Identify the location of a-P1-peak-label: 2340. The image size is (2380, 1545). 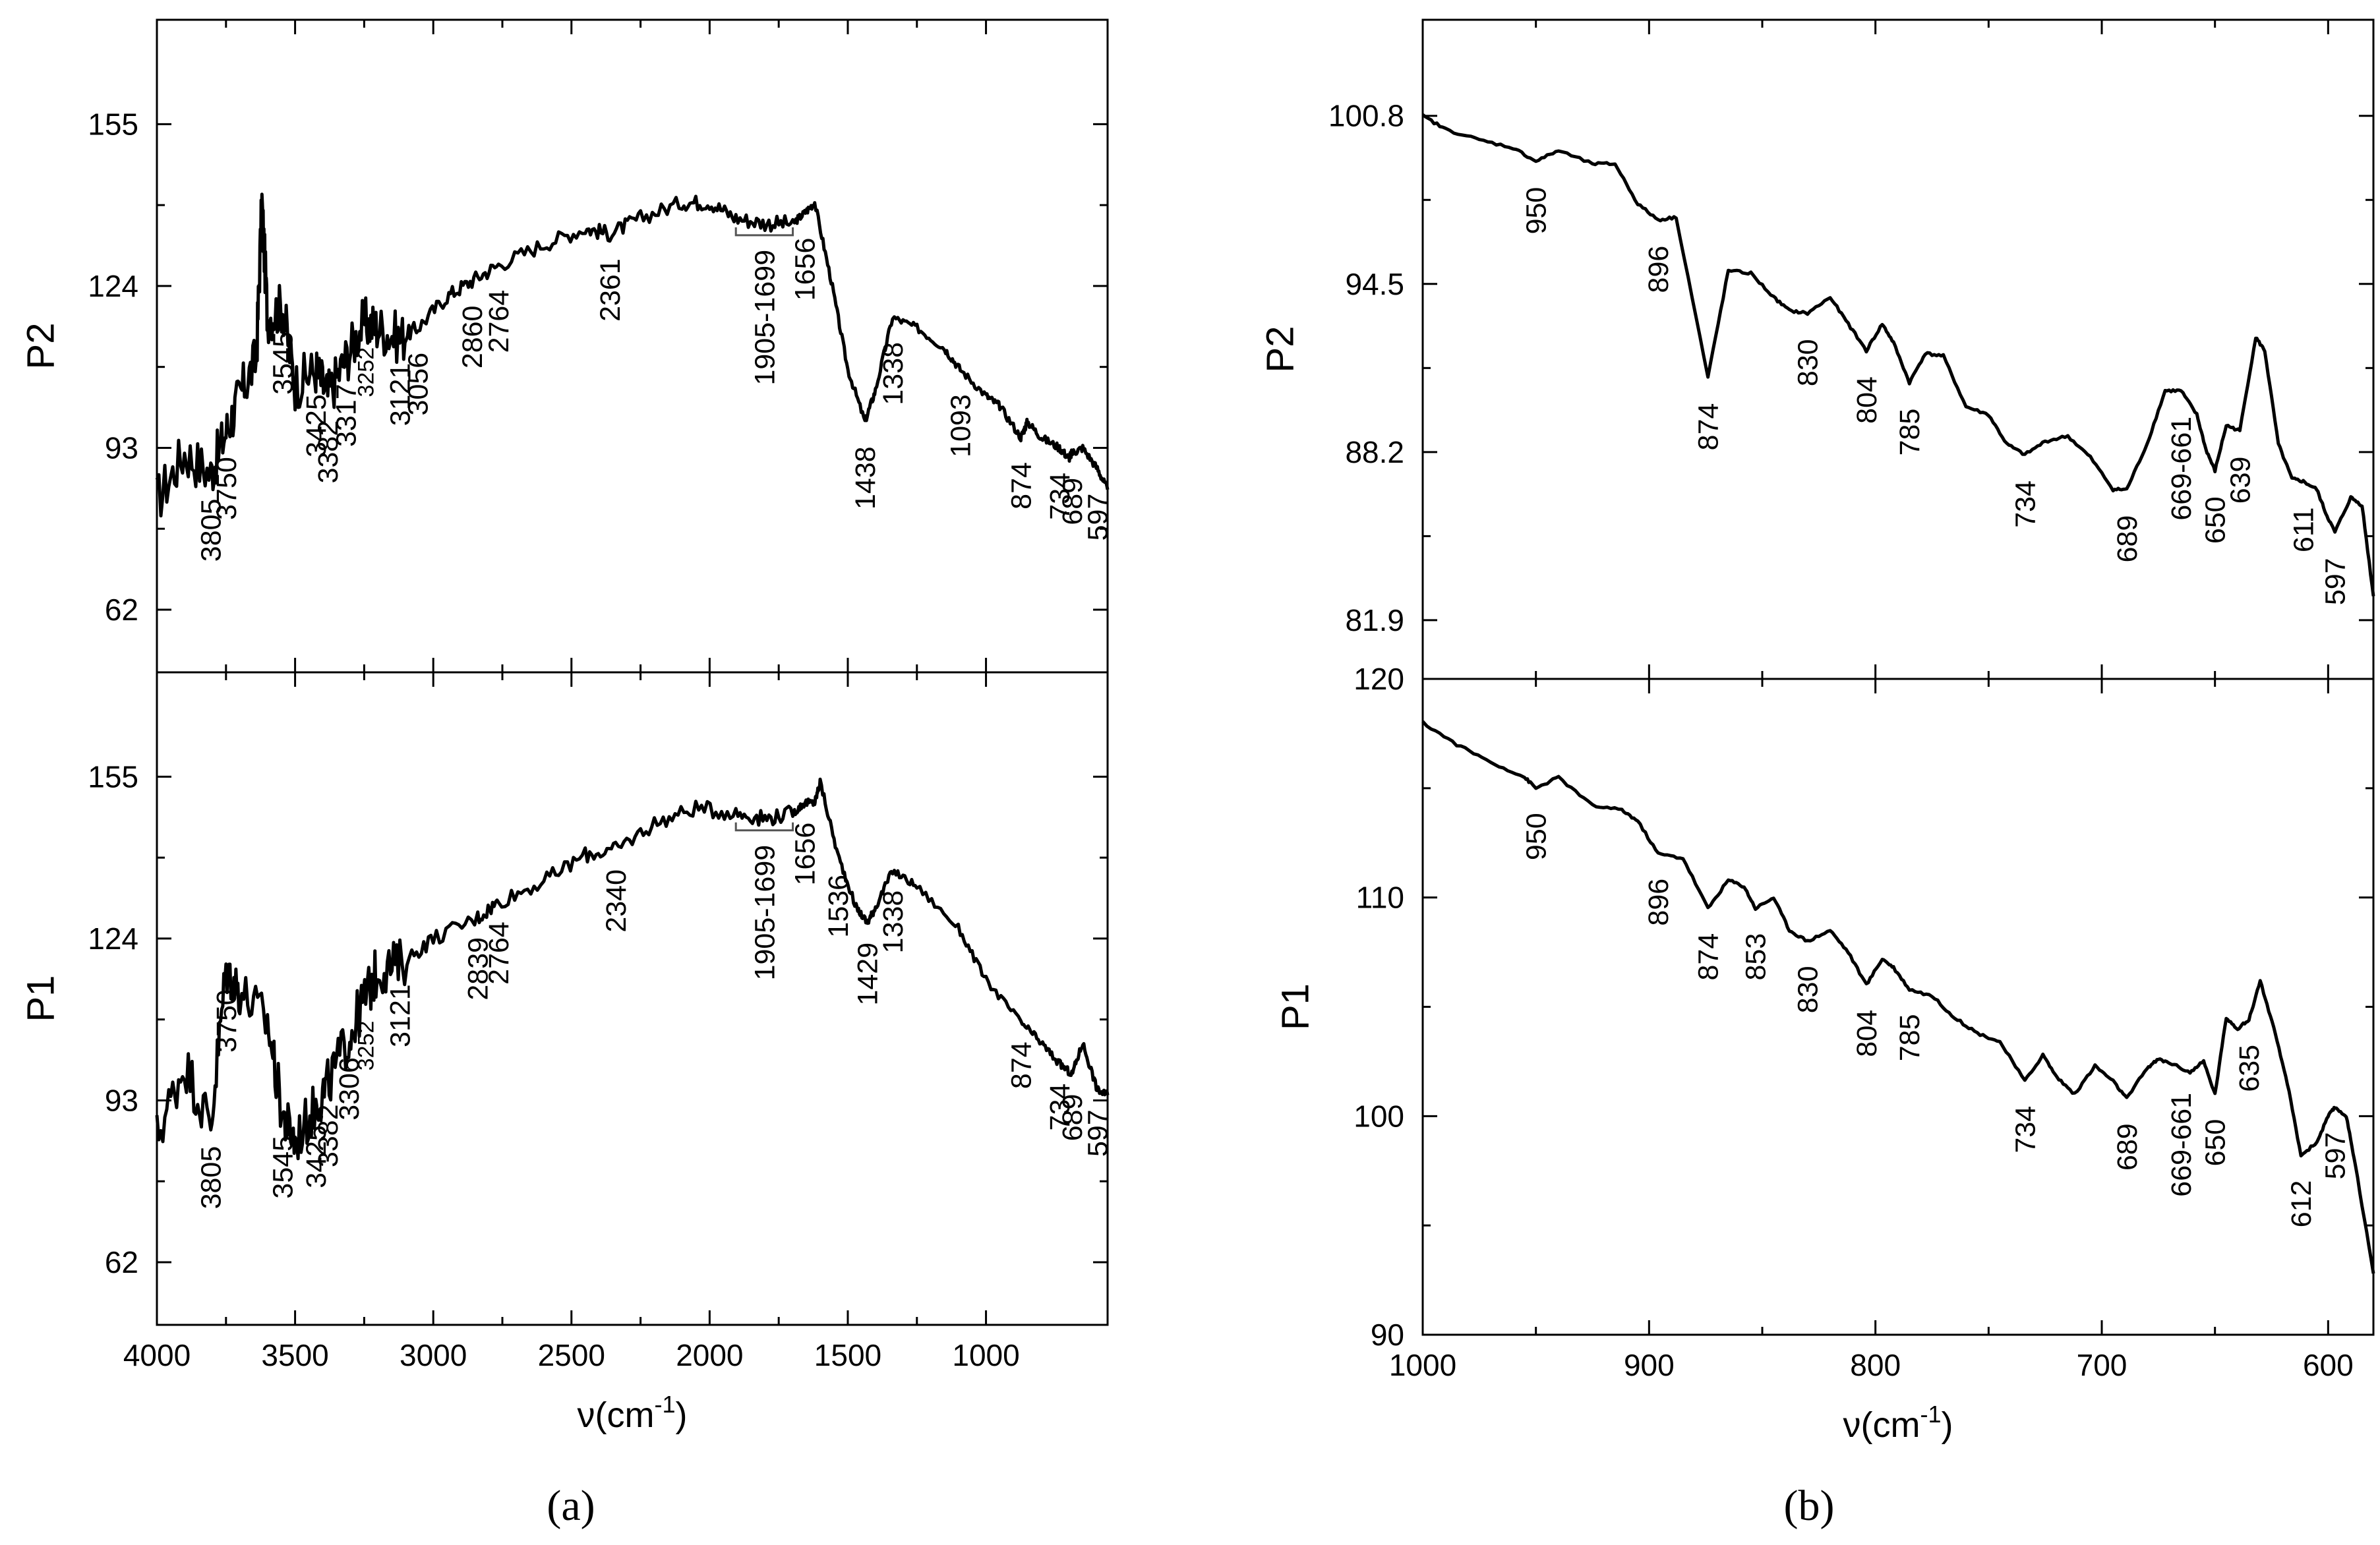
(616, 901).